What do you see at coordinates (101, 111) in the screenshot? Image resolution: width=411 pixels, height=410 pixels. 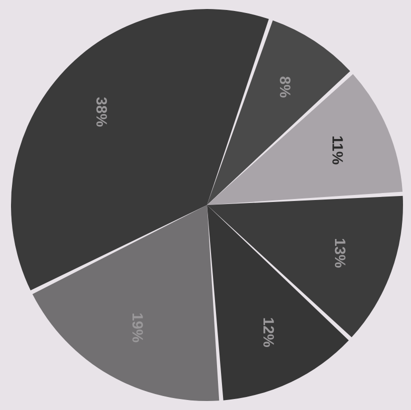 I see `data-label: 38%` at bounding box center [101, 111].